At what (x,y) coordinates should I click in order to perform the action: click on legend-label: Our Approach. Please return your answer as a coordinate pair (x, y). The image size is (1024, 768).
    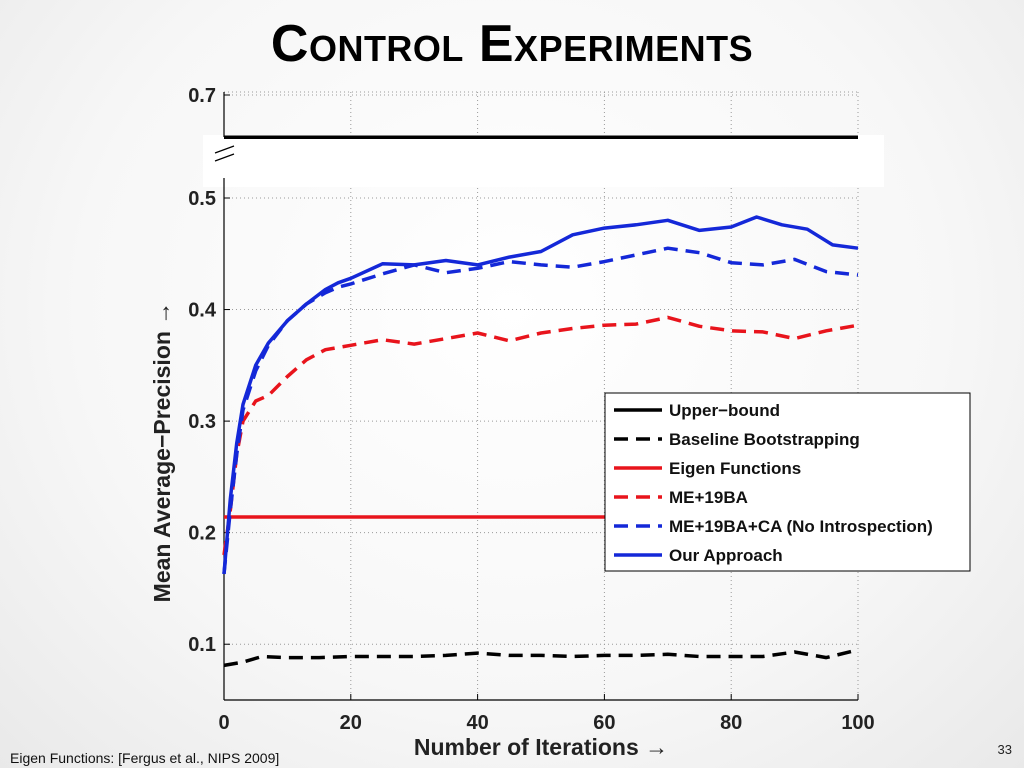
    Looking at the image, I should click on (726, 555).